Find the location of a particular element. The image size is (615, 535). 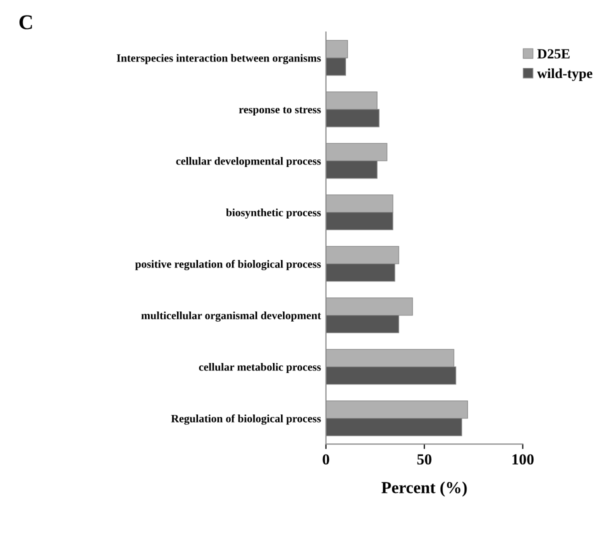

x-tick-label: 50 is located at coordinates (424, 459).